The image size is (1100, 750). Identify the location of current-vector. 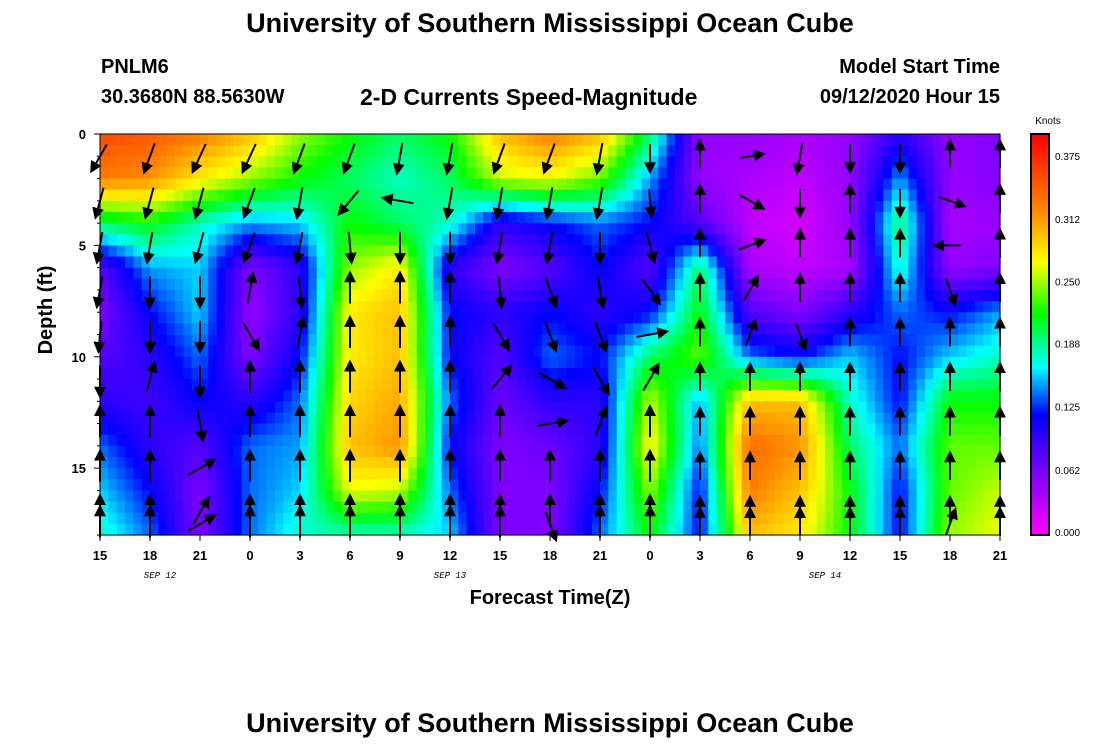
(198, 248).